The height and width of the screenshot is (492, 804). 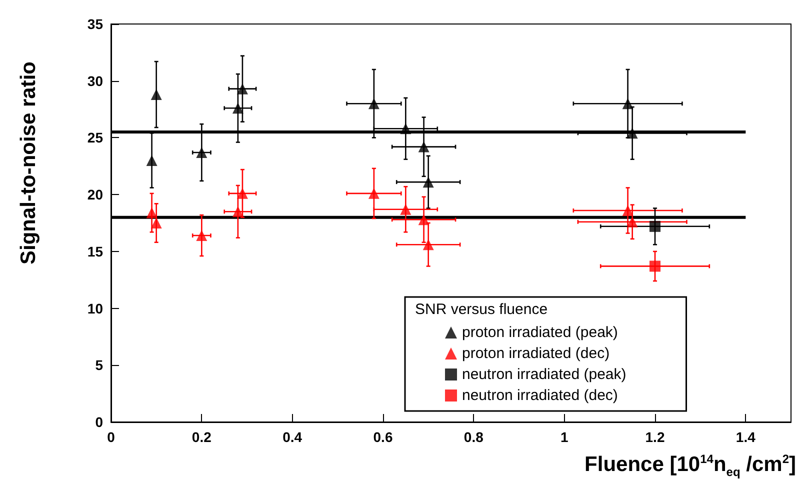 What do you see at coordinates (99, 422) in the screenshot?
I see `y-tick-label: 0` at bounding box center [99, 422].